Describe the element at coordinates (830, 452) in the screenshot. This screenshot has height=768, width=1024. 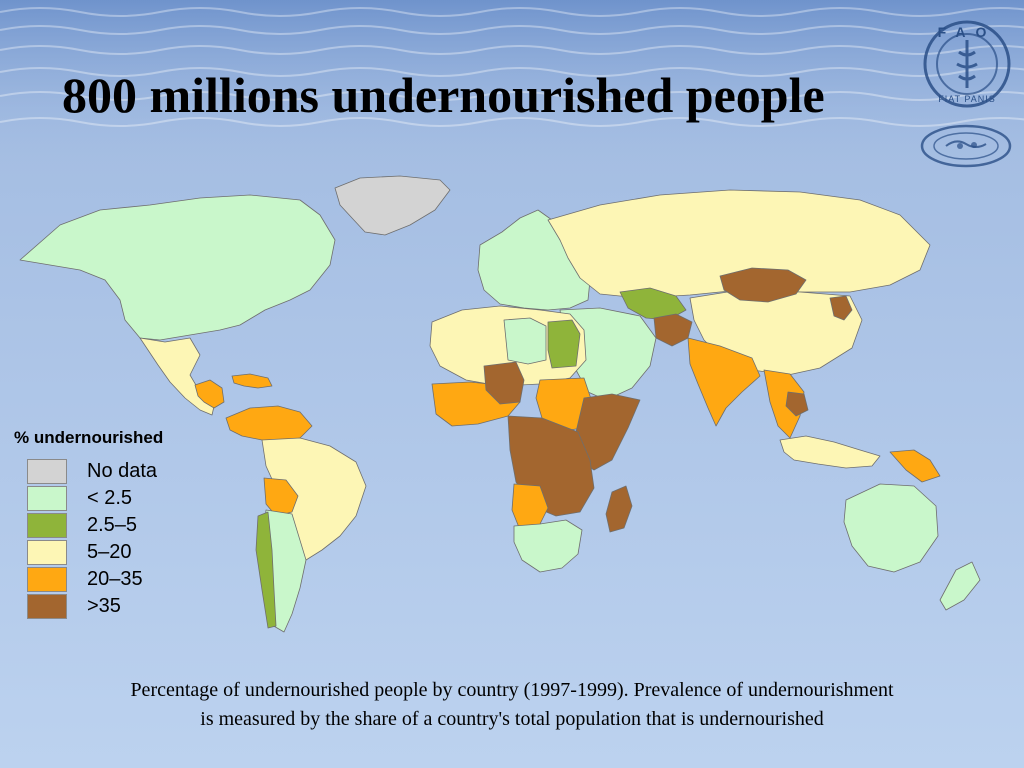
I see `region-indonesia` at that location.